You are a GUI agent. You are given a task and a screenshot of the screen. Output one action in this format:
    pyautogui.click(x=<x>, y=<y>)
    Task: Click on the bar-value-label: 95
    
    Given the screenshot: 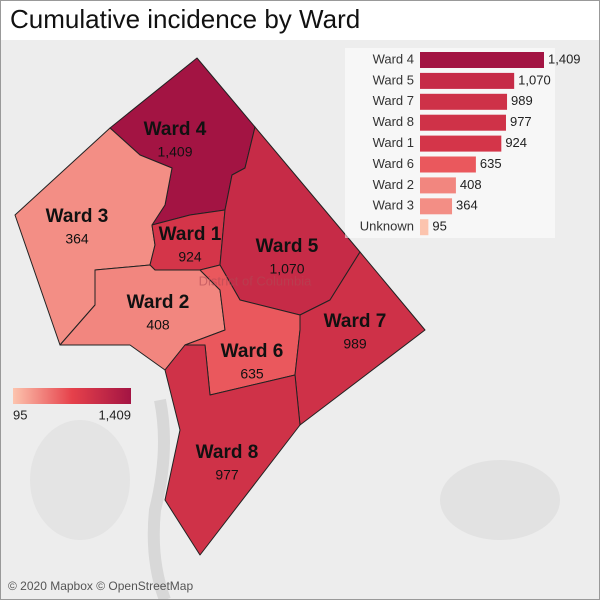 What is the action you would take?
    pyautogui.click(x=439, y=226)
    